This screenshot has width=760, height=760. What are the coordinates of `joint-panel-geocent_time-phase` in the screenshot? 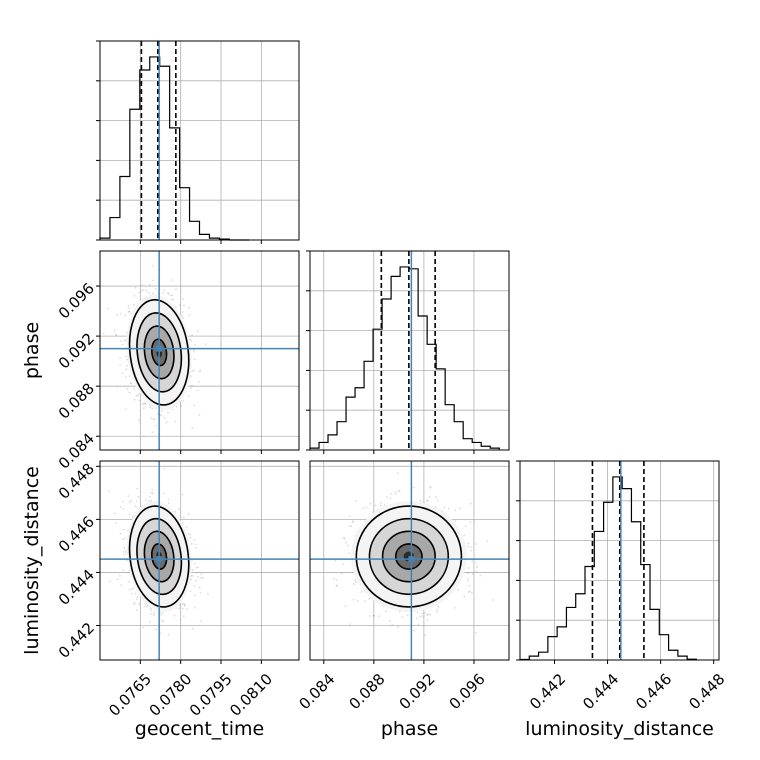 It's located at (198, 353).